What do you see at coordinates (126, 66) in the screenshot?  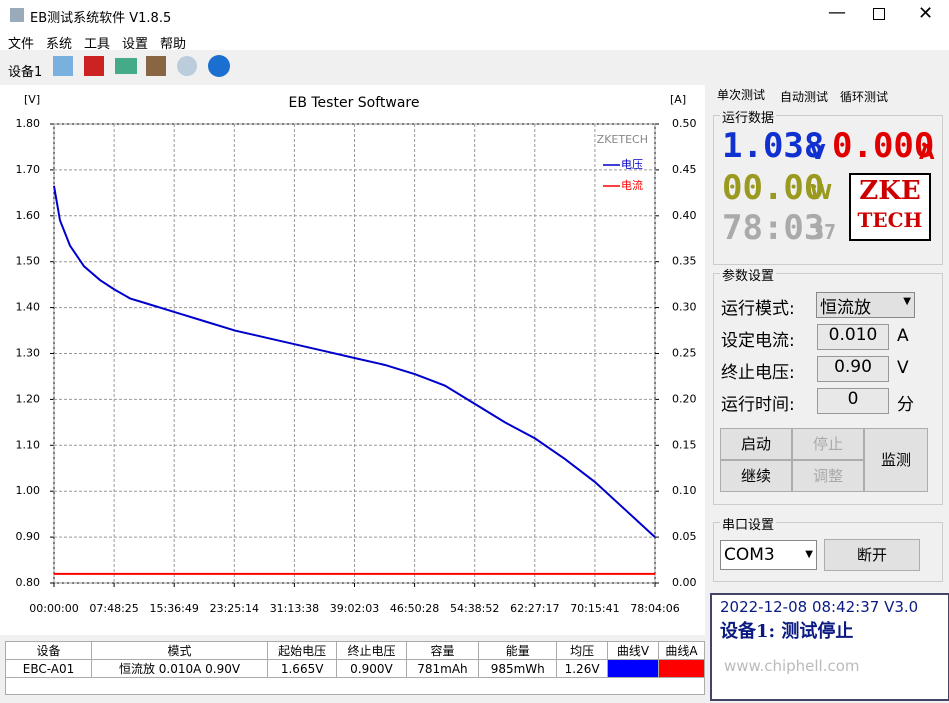 I see `image-icon` at bounding box center [126, 66].